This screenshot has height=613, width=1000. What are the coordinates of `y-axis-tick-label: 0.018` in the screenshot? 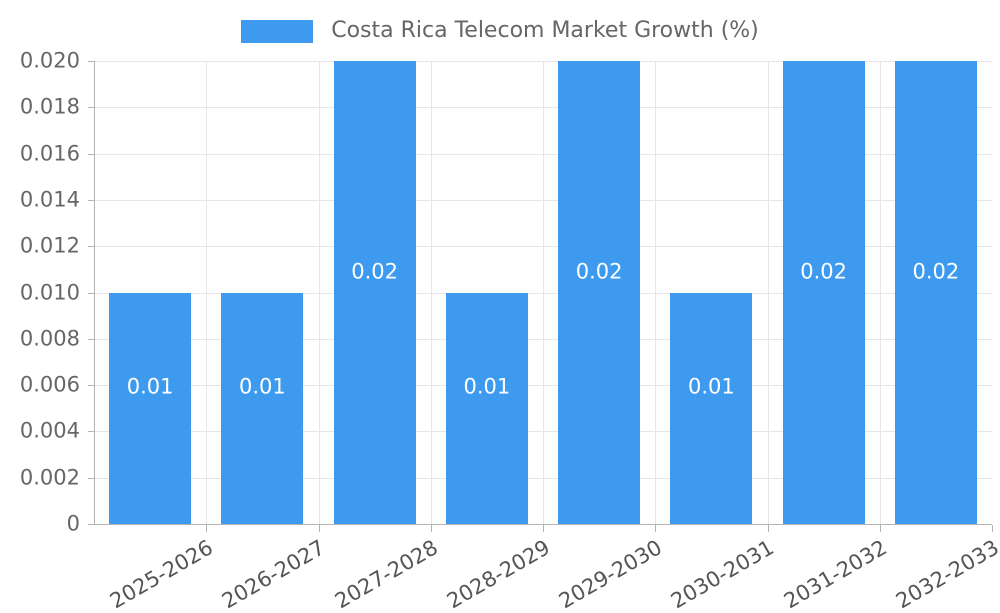 It's located at (49, 106).